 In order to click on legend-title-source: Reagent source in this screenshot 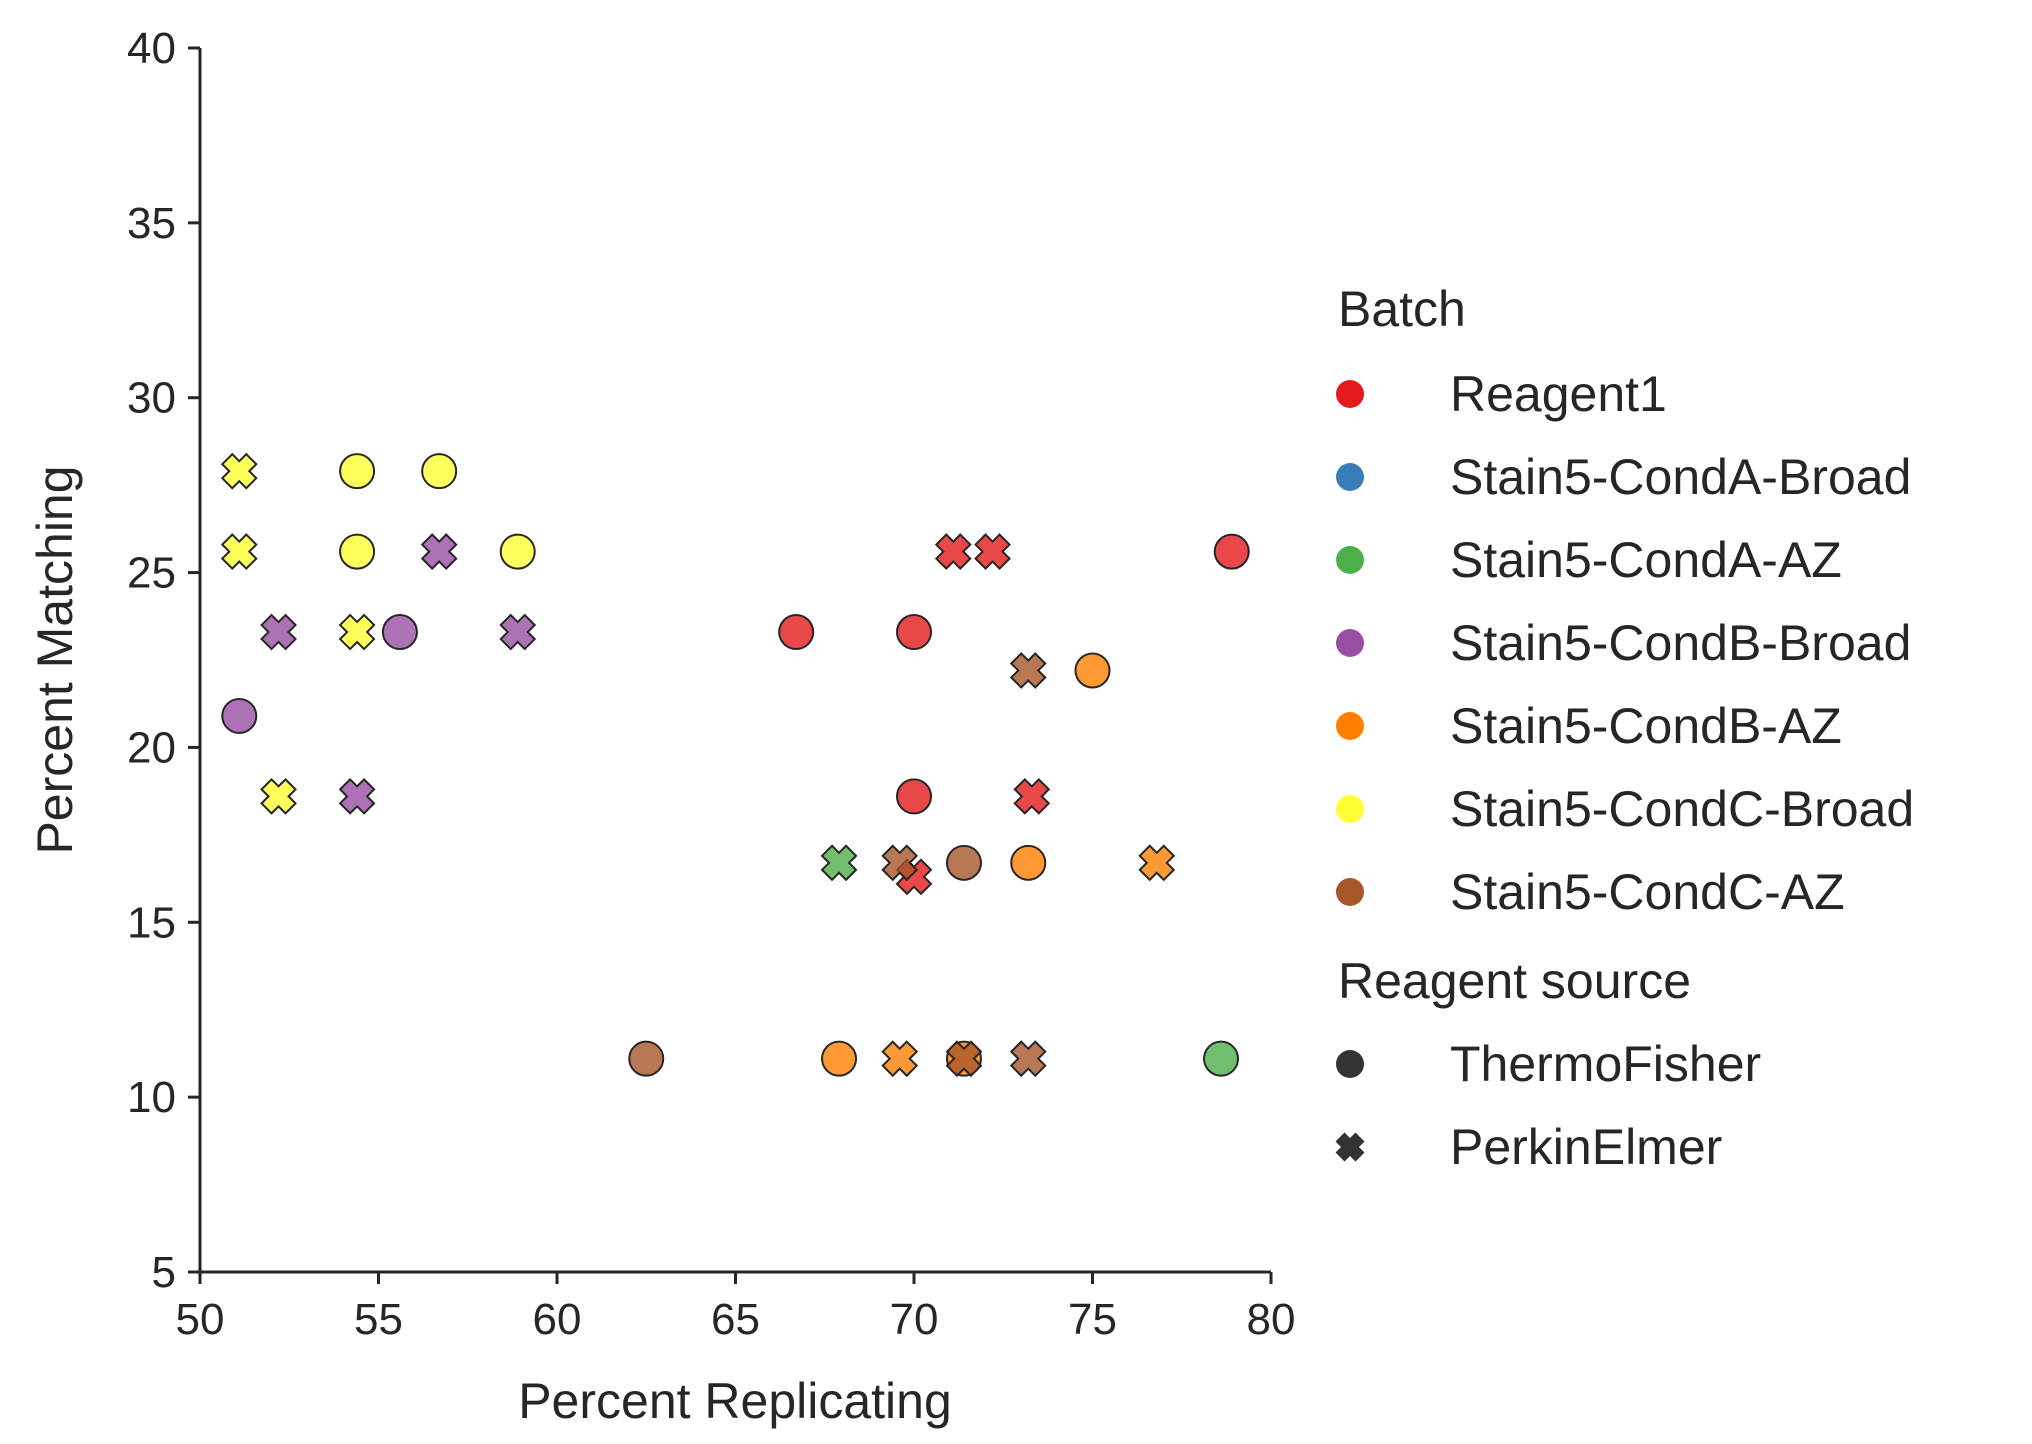, I will do `click(1514, 981)`.